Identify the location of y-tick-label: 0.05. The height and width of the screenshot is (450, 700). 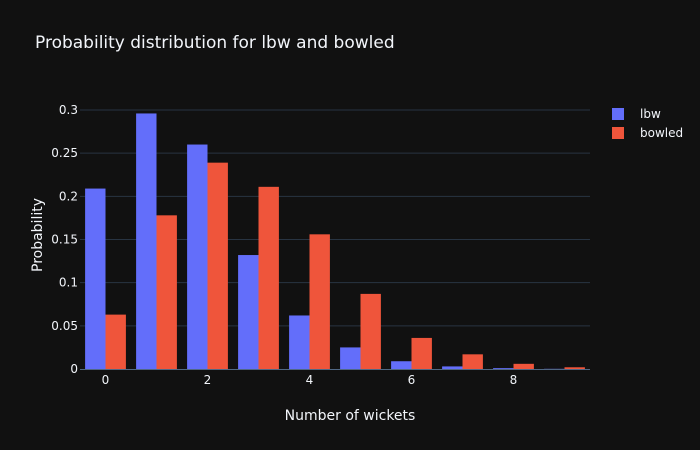
(64, 326).